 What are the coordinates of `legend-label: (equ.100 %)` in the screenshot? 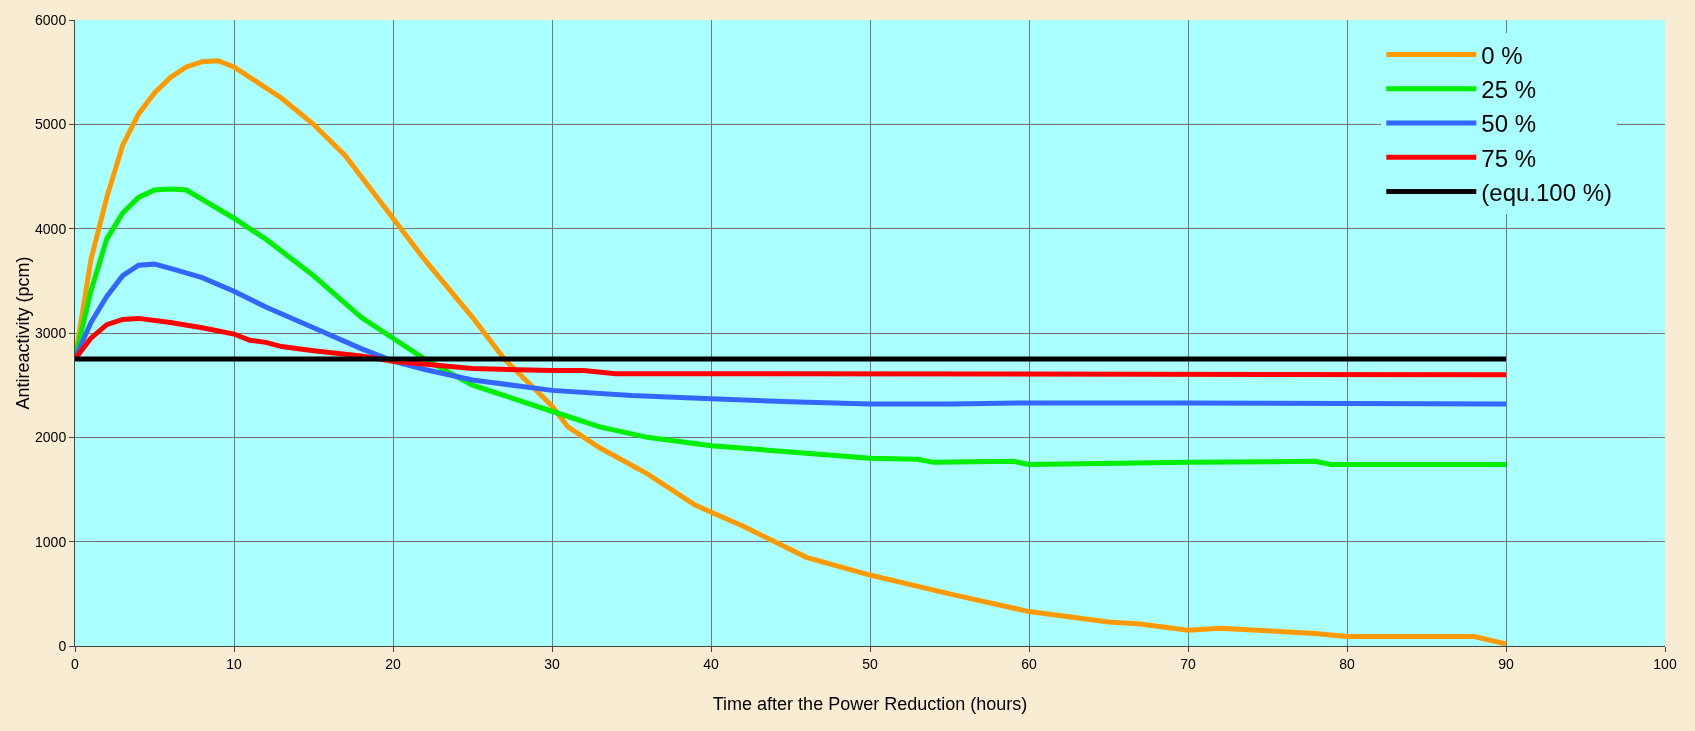 It's located at (1547, 192).